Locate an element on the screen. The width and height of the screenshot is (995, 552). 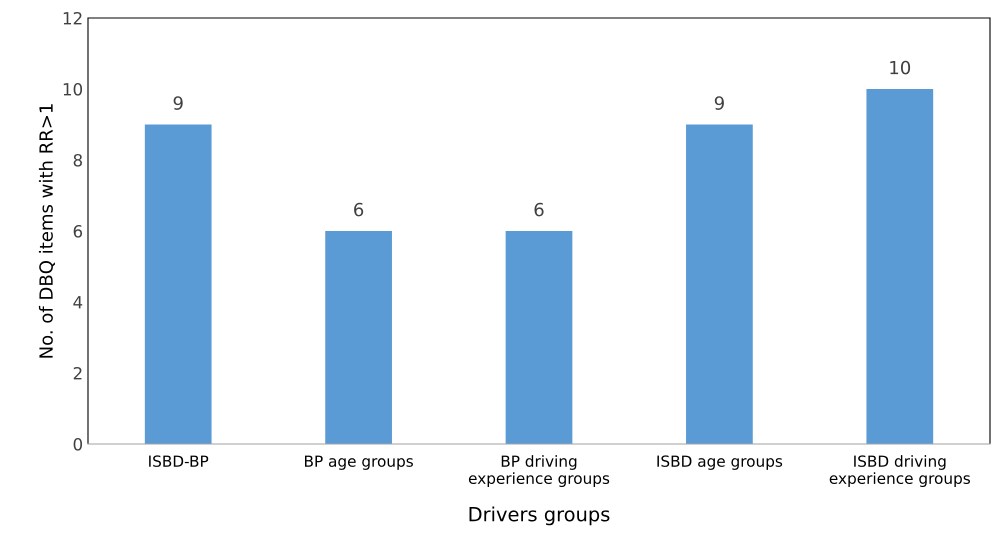
y-tick-label: 10 is located at coordinates (73, 89).